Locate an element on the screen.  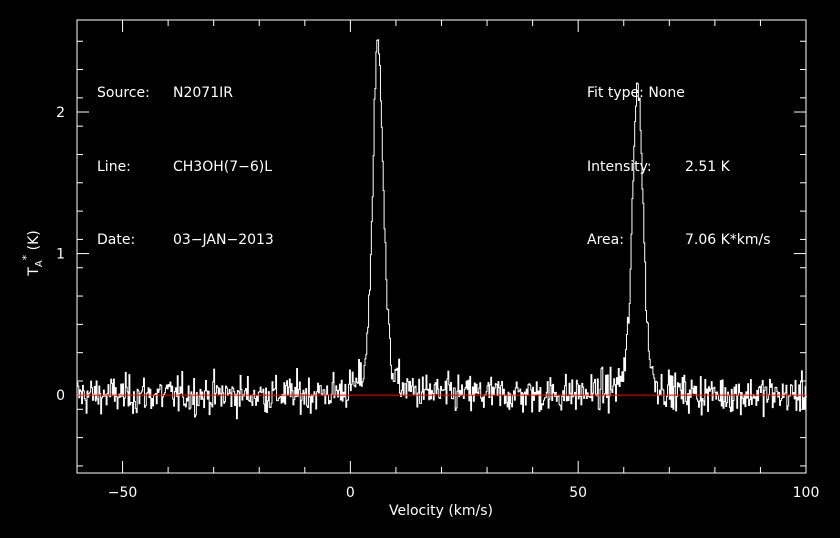
fit-value: None is located at coordinates (666, 93).